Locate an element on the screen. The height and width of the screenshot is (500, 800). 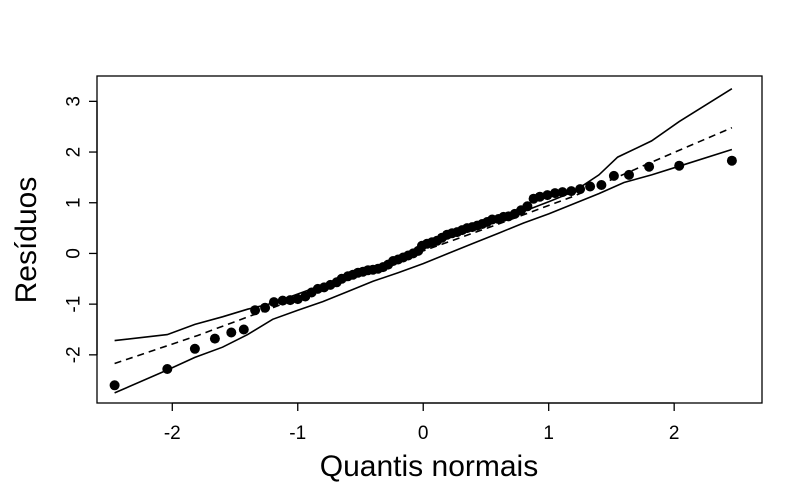
y-axis: -2 -1 0 1 2 3 is located at coordinates (81, 229).